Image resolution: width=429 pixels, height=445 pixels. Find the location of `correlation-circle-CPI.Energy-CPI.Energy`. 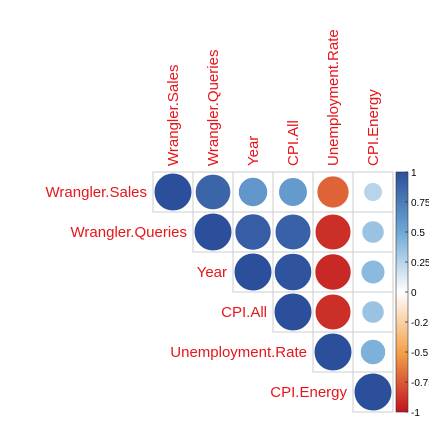

correlation-circle-CPI.Energy-CPI.Energy is located at coordinates (373, 392).